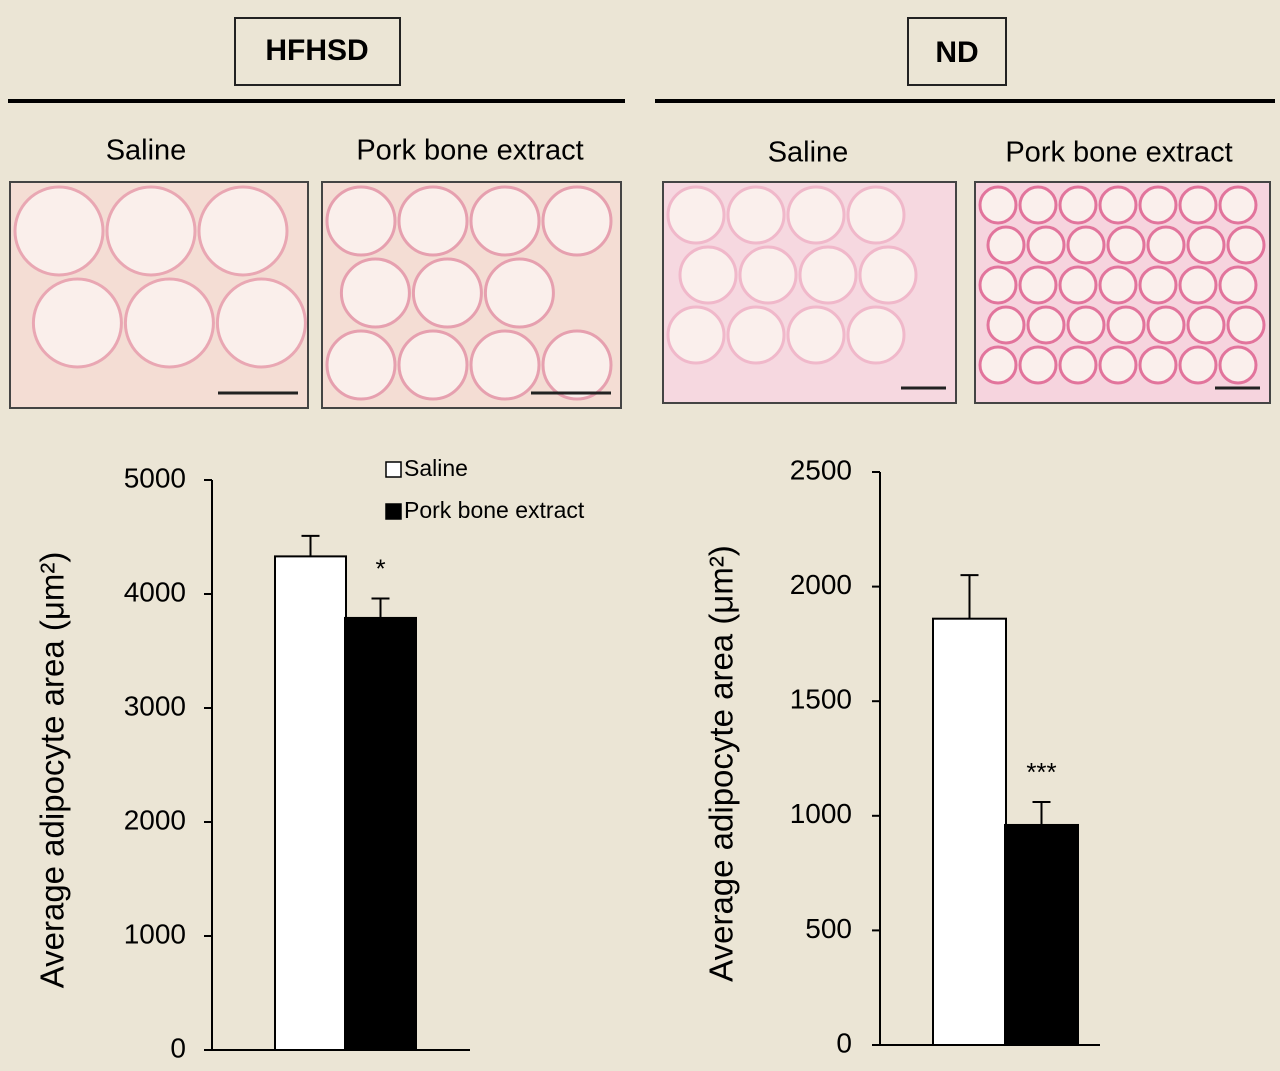 The height and width of the screenshot is (1071, 1280). What do you see at coordinates (155, 591) in the screenshot?
I see `y-tick-label: 4000` at bounding box center [155, 591].